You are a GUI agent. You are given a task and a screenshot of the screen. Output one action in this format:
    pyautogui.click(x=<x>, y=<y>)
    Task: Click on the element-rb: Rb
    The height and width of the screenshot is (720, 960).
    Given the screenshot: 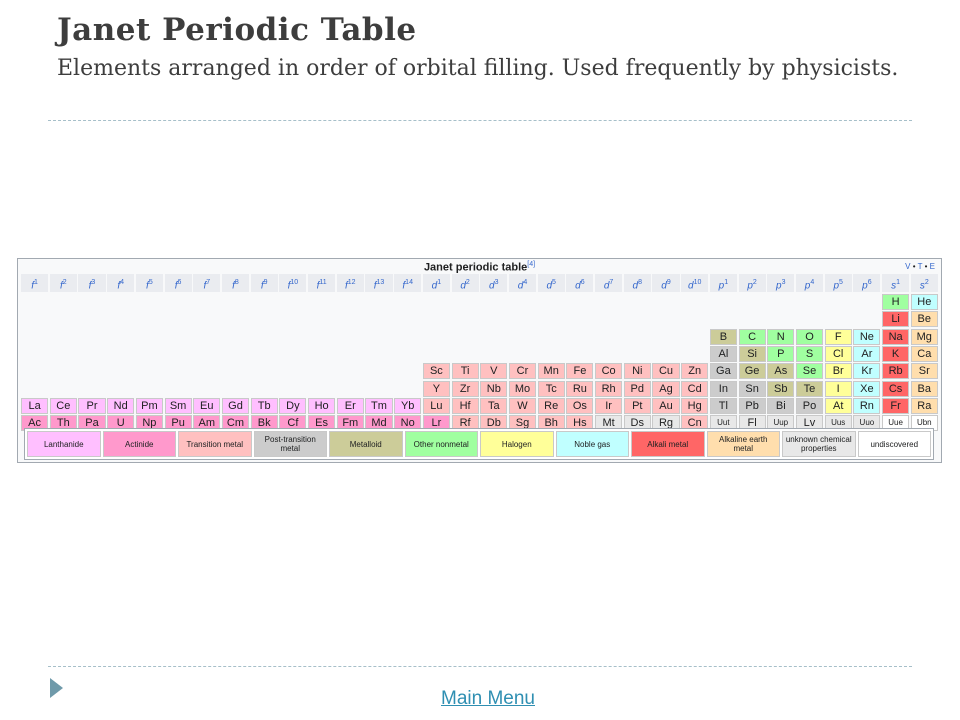 What is the action you would take?
    pyautogui.click(x=896, y=371)
    